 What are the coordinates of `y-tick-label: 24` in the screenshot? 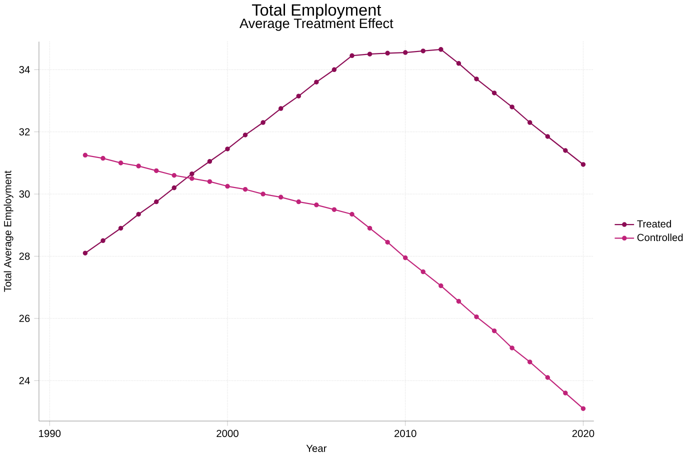 It's located at (24, 380).